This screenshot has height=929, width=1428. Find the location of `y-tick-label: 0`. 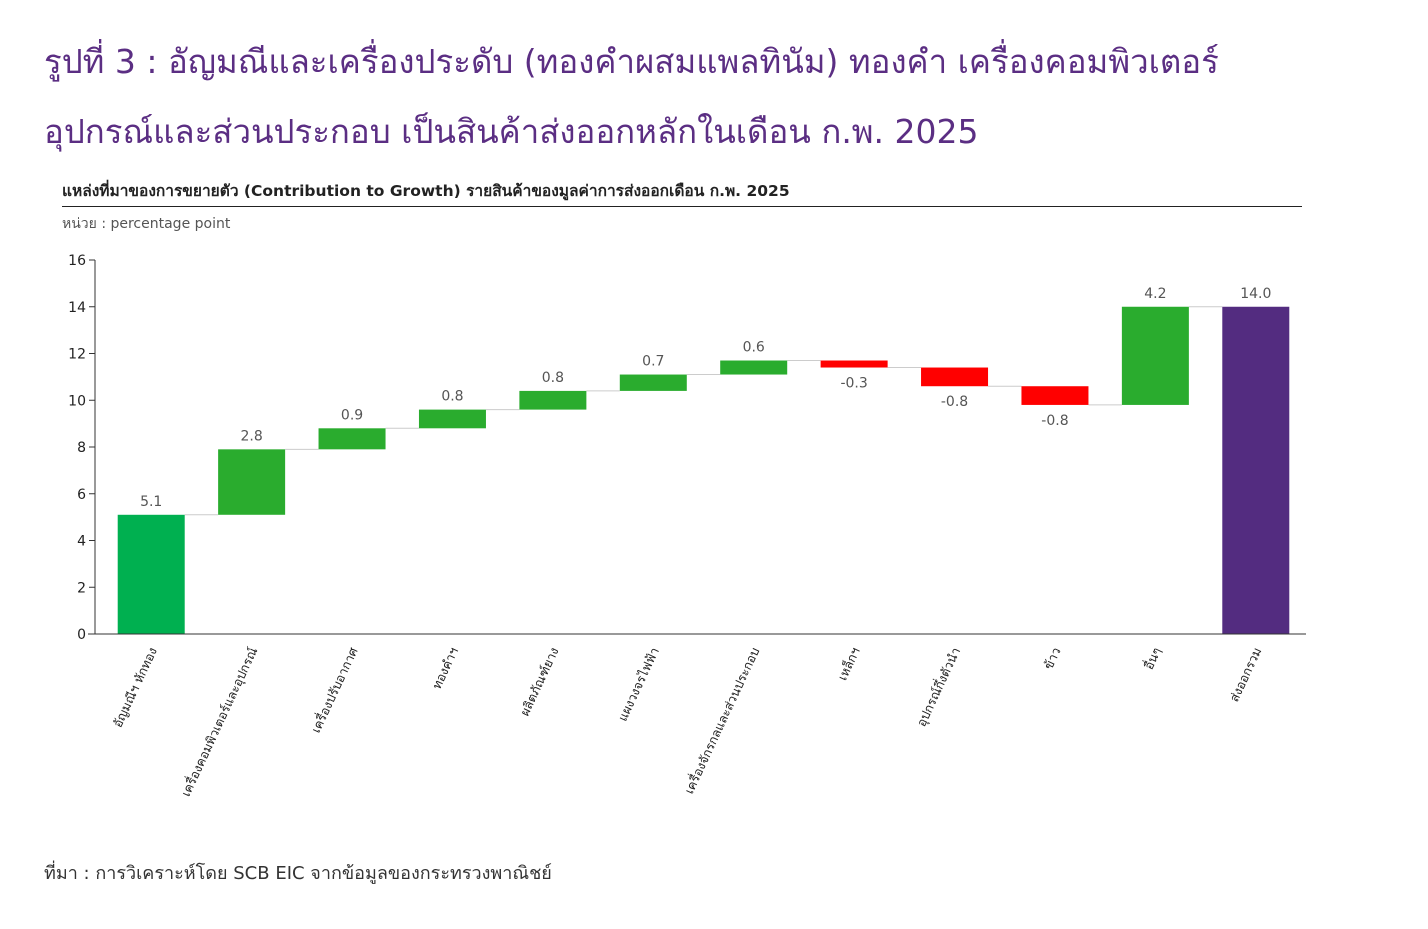

y-tick-label: 0 is located at coordinates (81, 635).